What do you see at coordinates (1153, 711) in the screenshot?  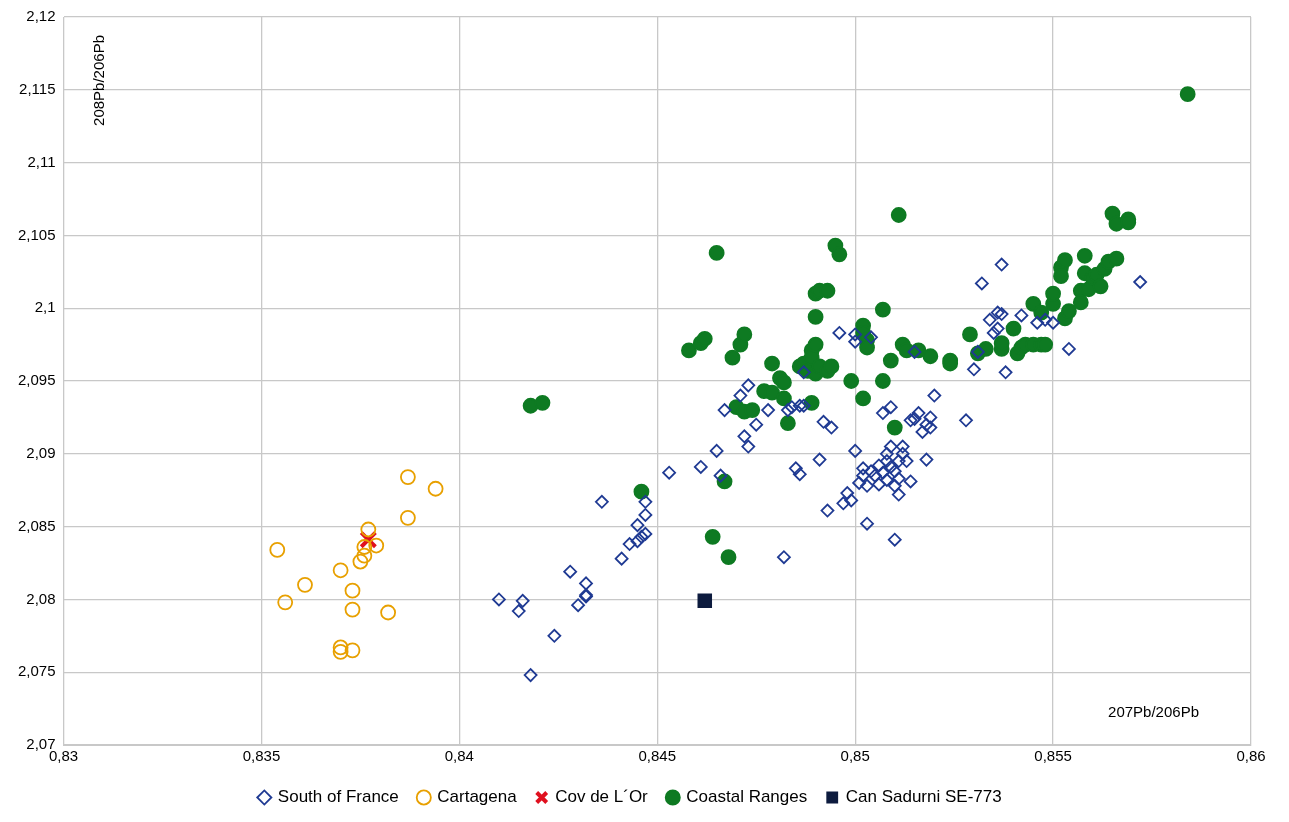 I see `x-axis-title: 207Pb/206Pb` at bounding box center [1153, 711].